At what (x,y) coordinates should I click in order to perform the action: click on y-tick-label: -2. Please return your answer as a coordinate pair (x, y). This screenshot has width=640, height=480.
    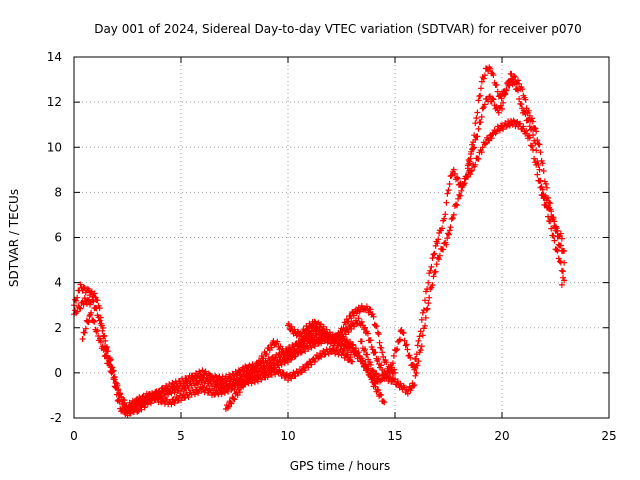
    Looking at the image, I should click on (56, 418).